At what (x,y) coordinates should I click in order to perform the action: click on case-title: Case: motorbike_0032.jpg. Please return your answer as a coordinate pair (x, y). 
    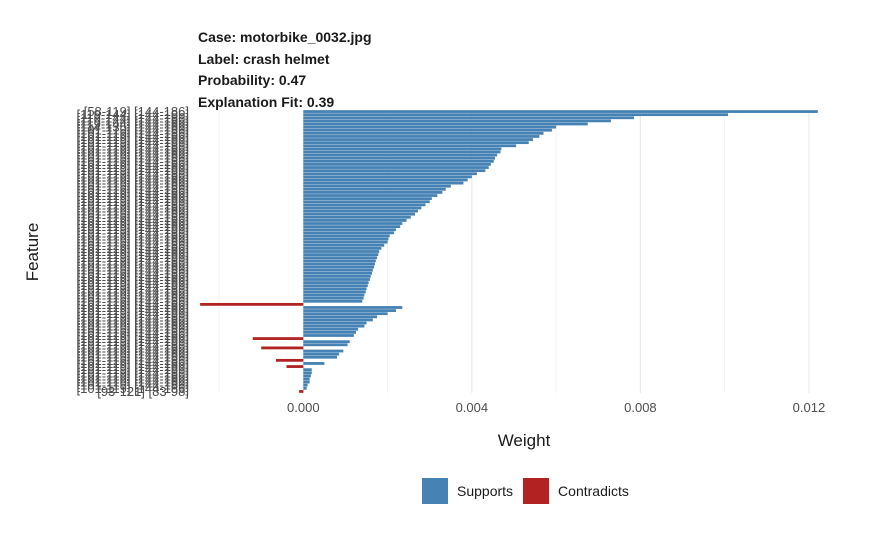
    Looking at the image, I should click on (285, 37).